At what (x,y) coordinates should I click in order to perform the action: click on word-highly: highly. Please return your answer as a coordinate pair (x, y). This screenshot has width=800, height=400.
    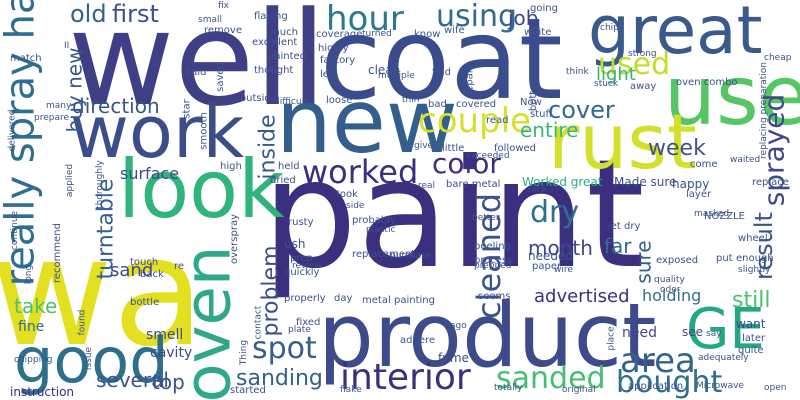
    Looking at the image, I should click on (333, 48).